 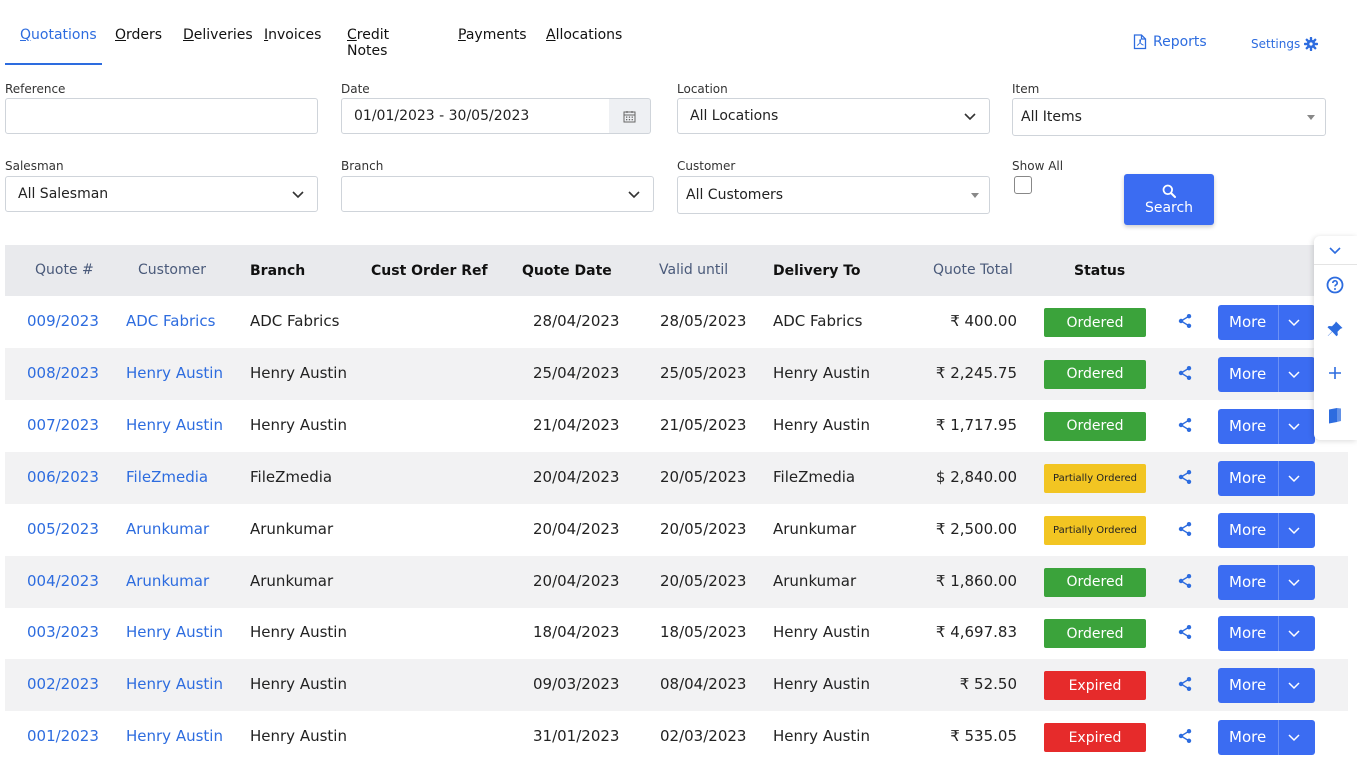 I want to click on col-quote-number: Quote #, so click(x=64, y=270).